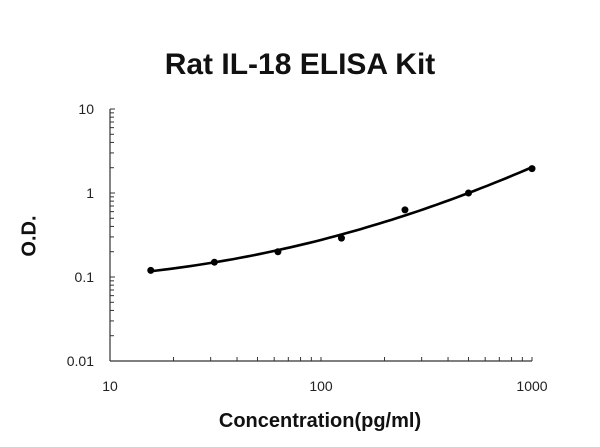 The image size is (600, 447). What do you see at coordinates (321, 386) in the screenshot?
I see `x-tick-label: 100` at bounding box center [321, 386].